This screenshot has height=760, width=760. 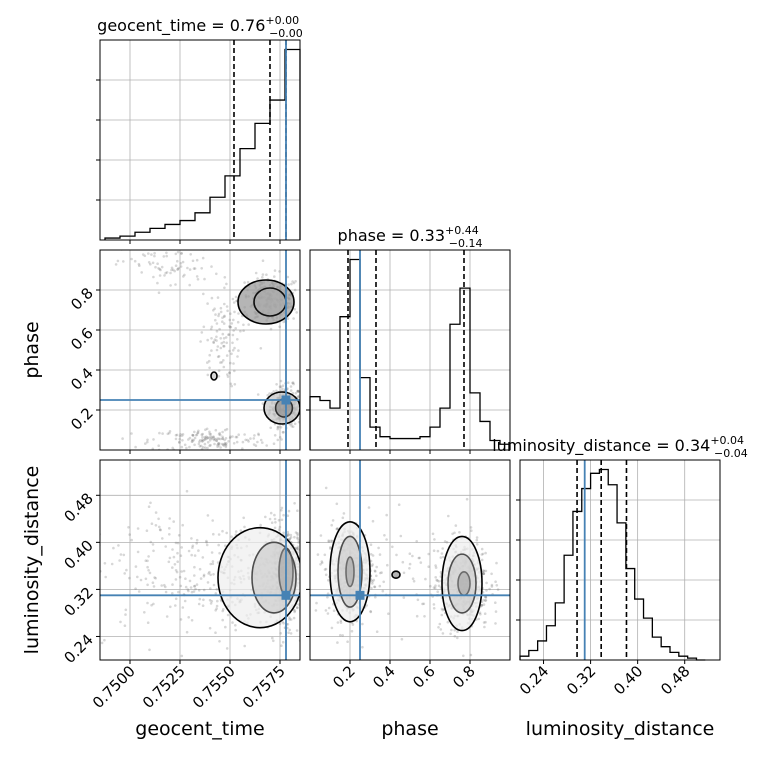 I want to click on ytick-label-luminosity-distance: 0.24, so click(x=78, y=649).